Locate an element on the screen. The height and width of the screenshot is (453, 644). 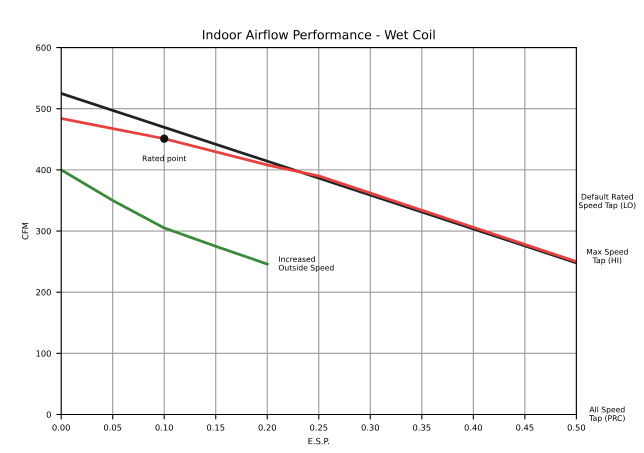
x-tick-label: 0.05 is located at coordinates (113, 427).